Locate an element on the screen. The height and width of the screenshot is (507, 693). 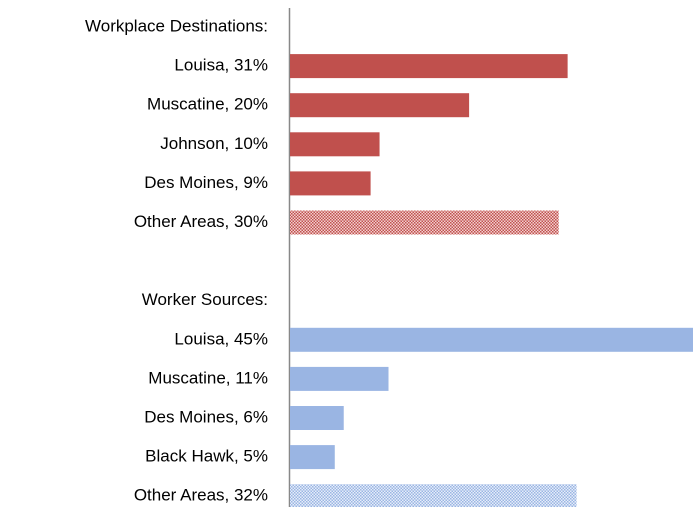
group-title: Workplace Destinations: is located at coordinates (176, 25).